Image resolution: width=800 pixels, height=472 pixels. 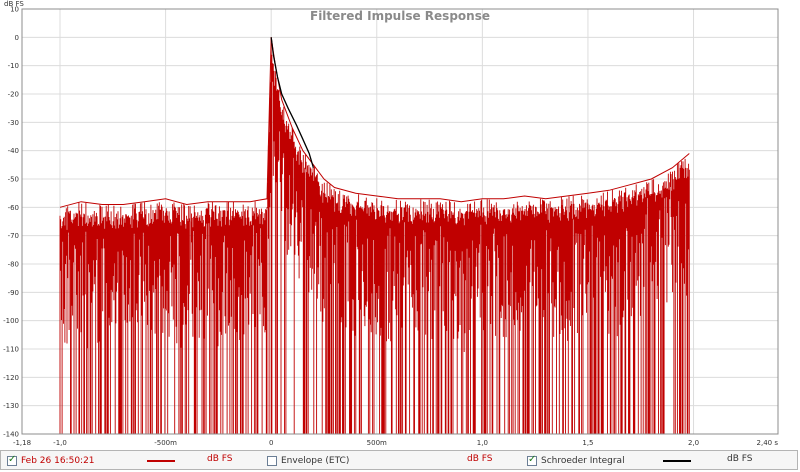 What do you see at coordinates (13, 66) in the screenshot?
I see `y-tick-label: -10` at bounding box center [13, 66].